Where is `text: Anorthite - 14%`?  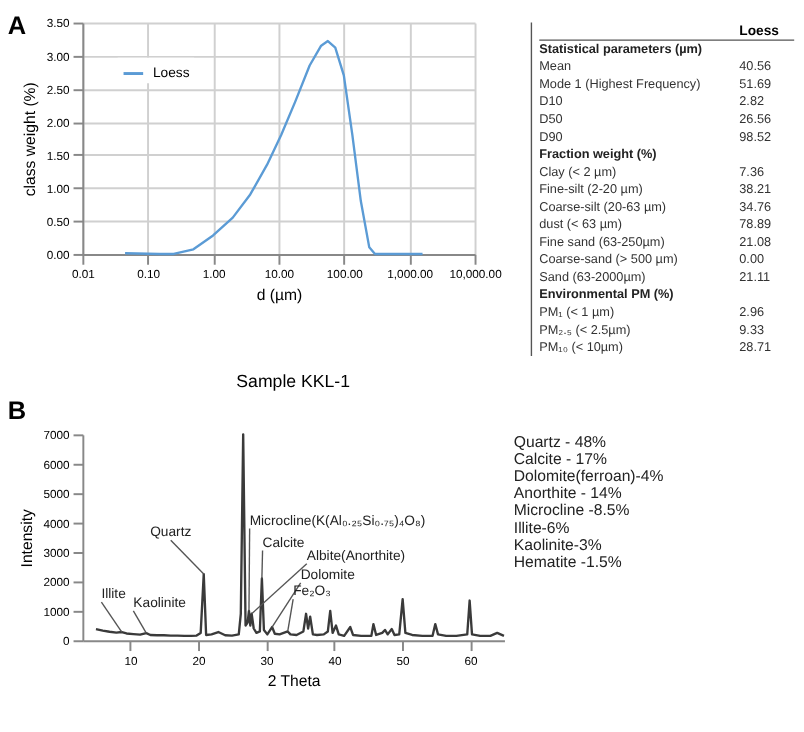 text: Anorthite - 14% is located at coordinates (567, 493).